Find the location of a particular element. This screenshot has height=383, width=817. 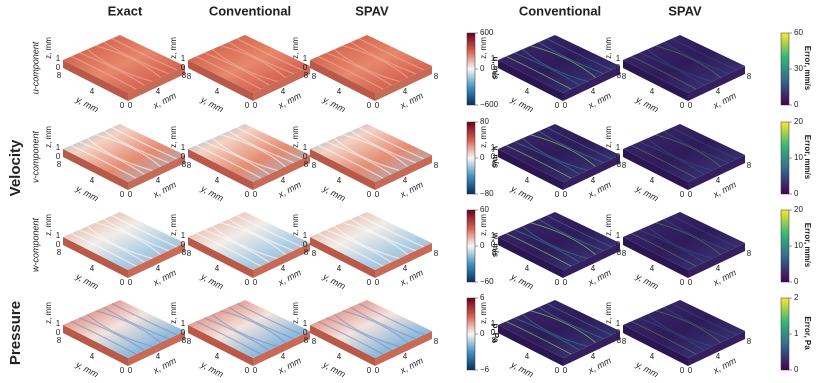

colorbar-label: v, m/s is located at coordinates (495, 157).